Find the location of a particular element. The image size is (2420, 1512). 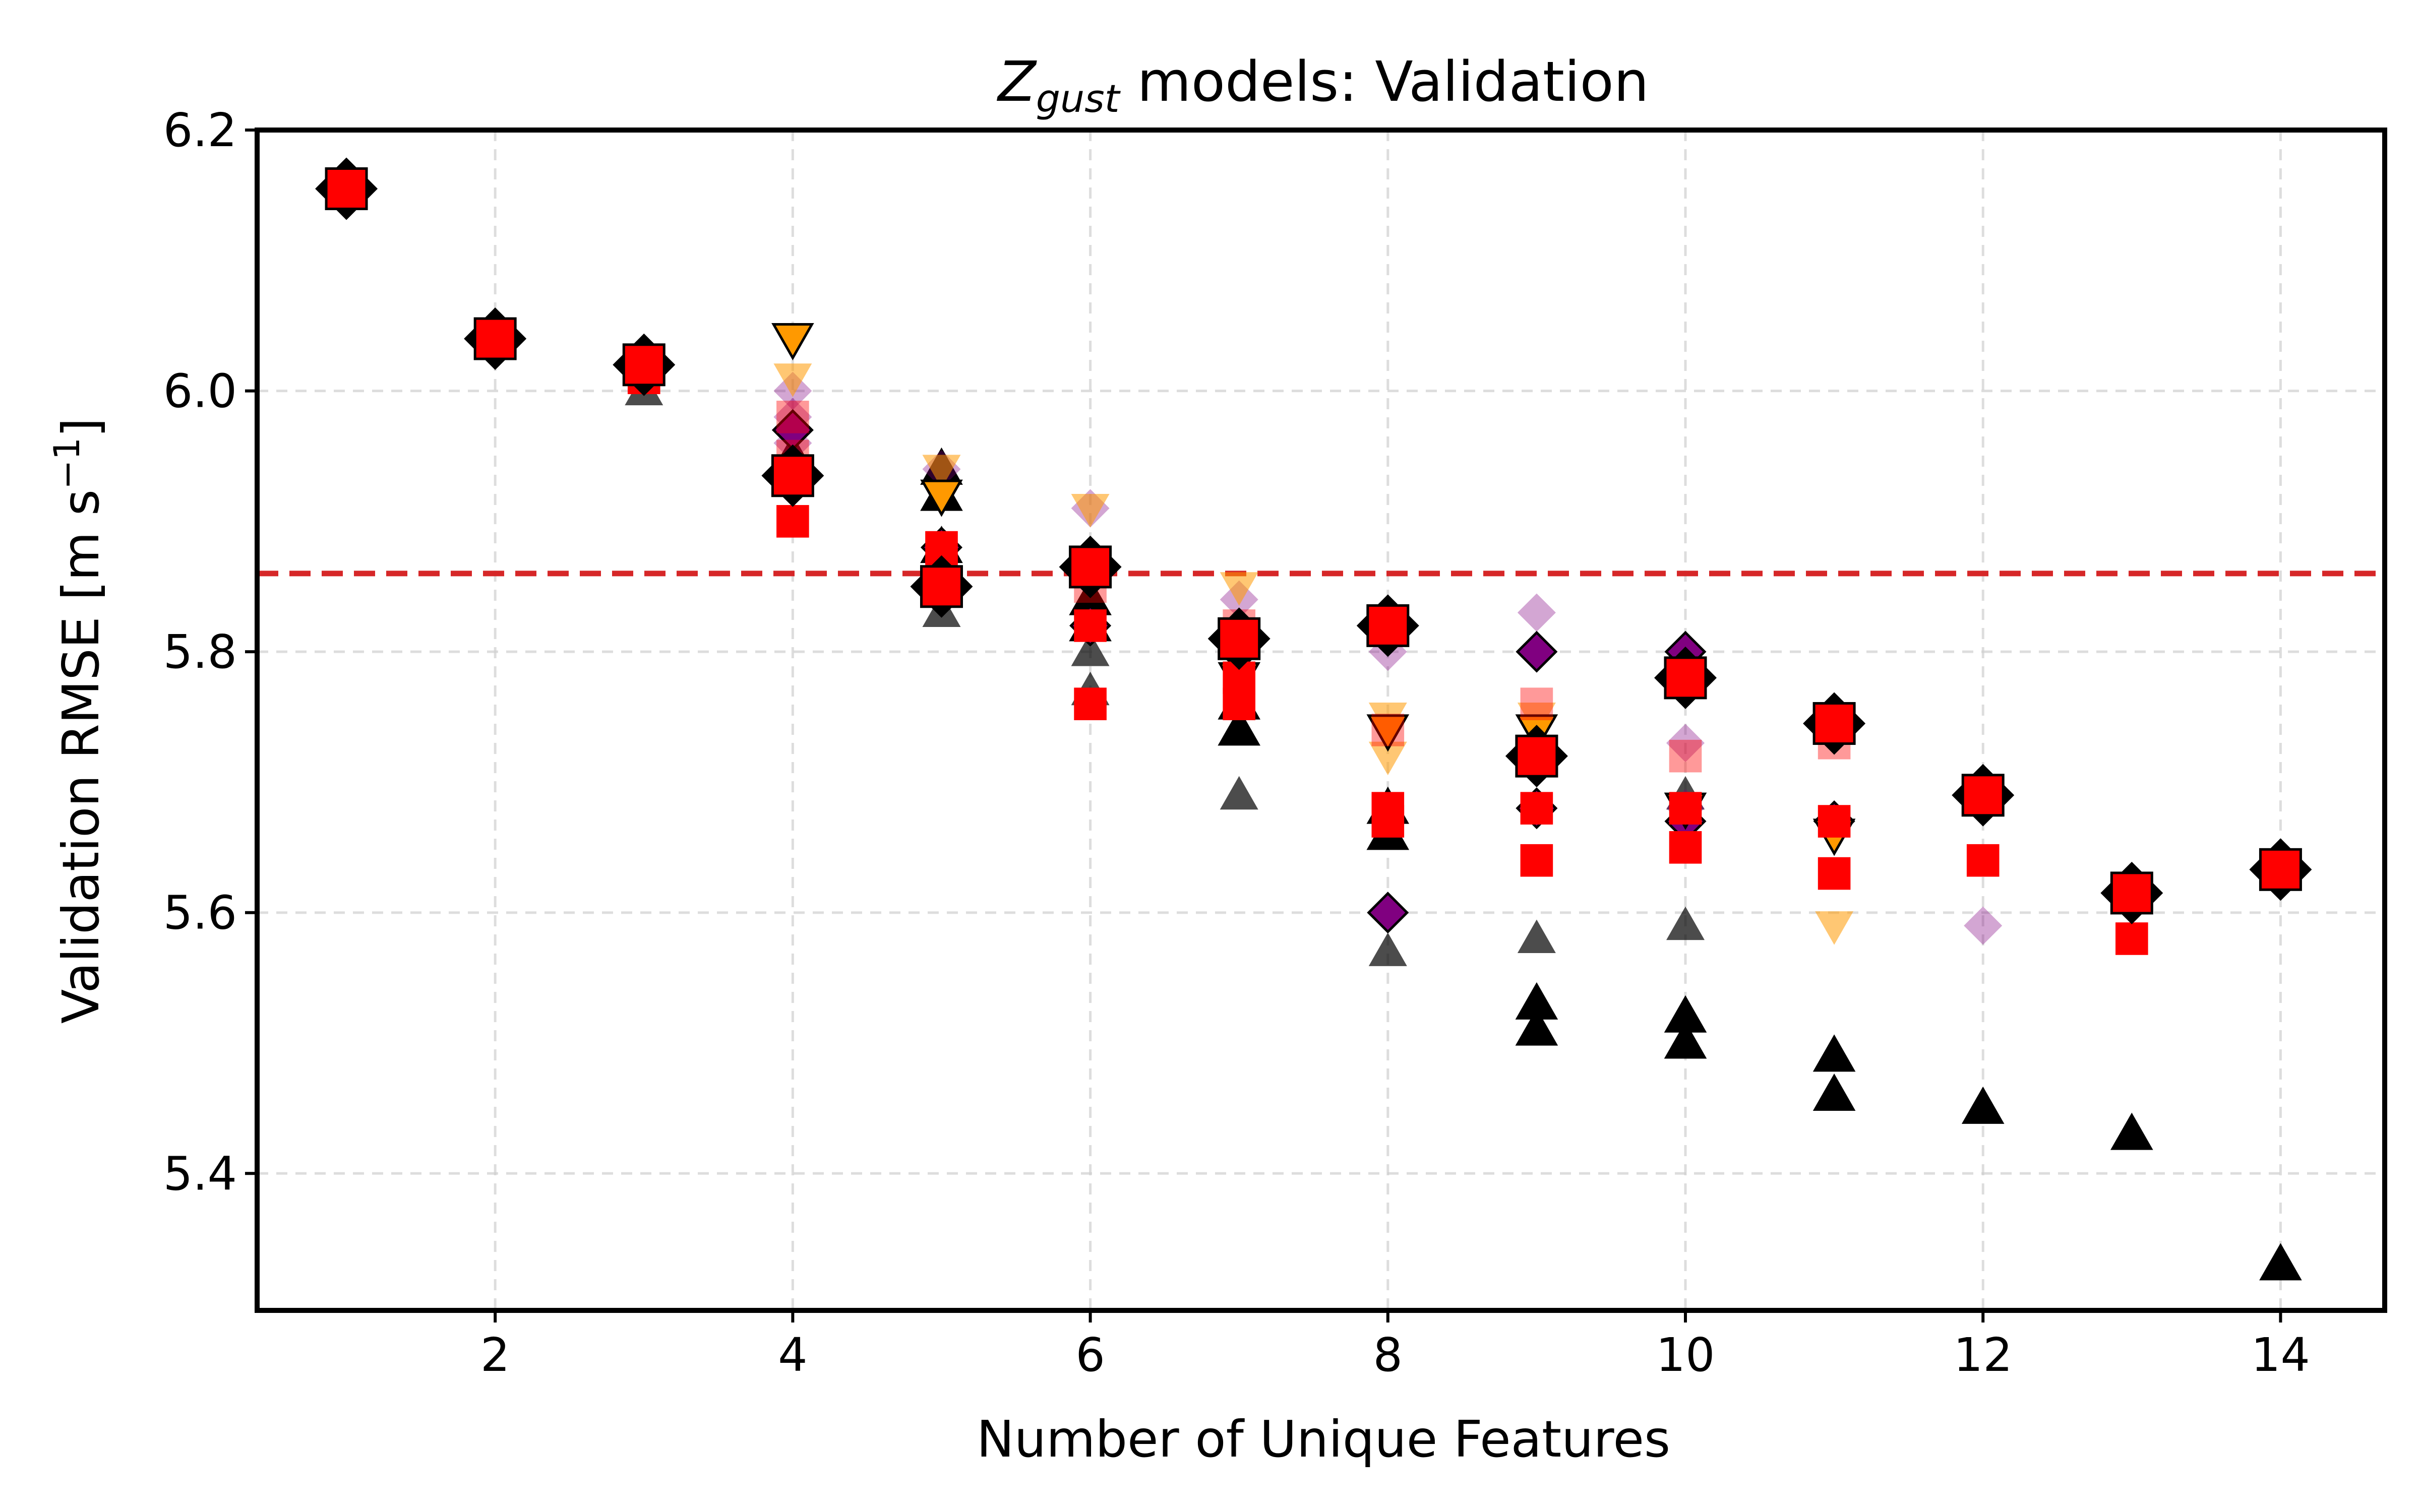

title-rest: models: Validation is located at coordinates (1384, 81).